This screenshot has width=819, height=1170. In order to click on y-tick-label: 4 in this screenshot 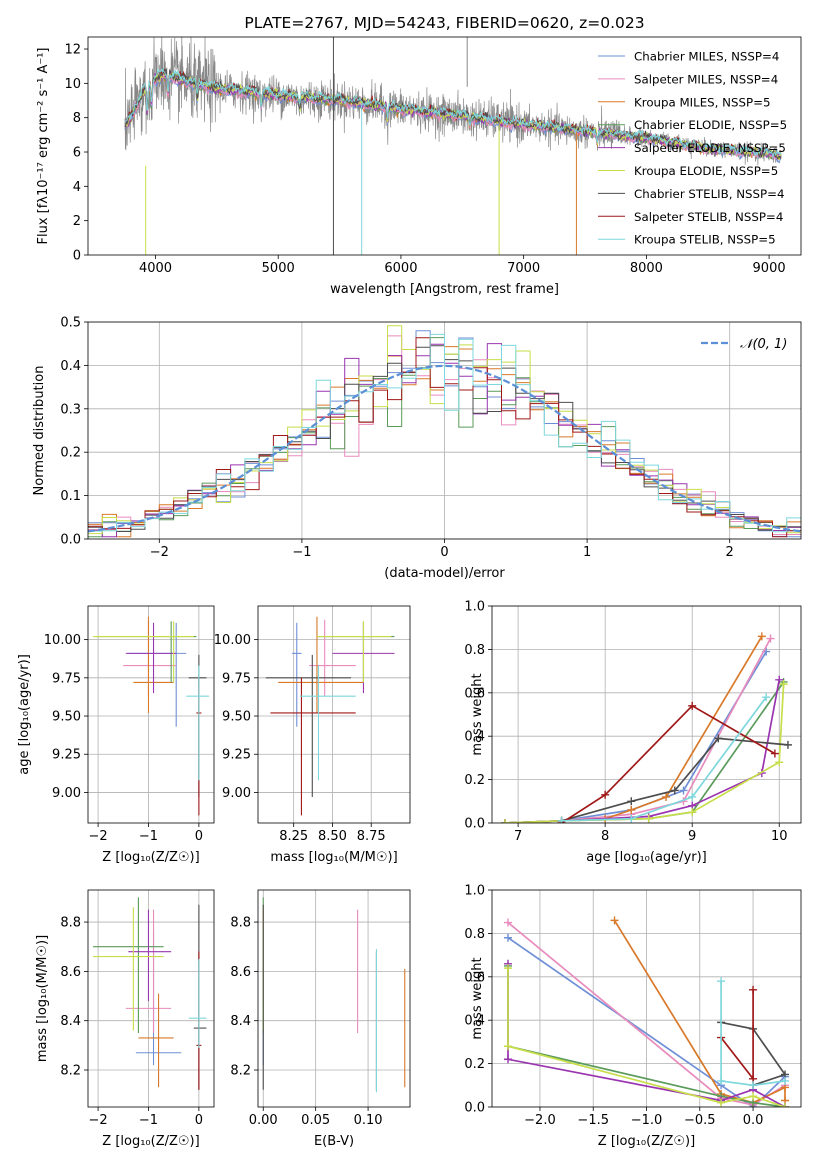, I will do `click(77, 187)`.